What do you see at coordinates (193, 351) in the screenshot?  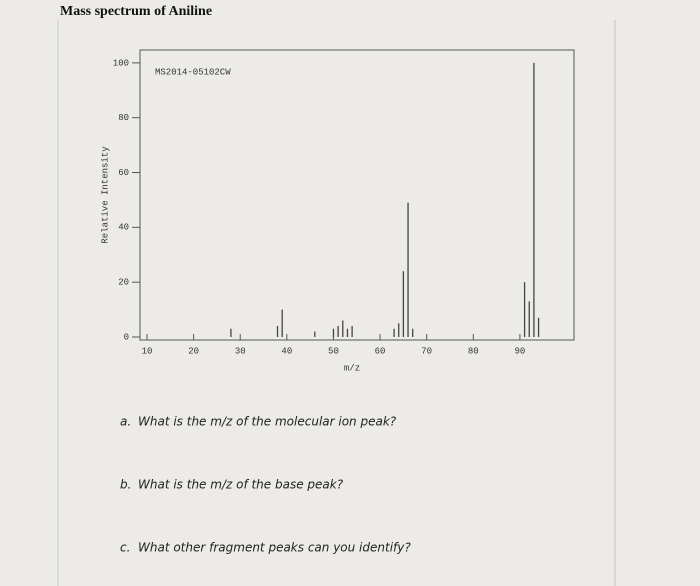 I see `x-tick-label: 20` at bounding box center [193, 351].